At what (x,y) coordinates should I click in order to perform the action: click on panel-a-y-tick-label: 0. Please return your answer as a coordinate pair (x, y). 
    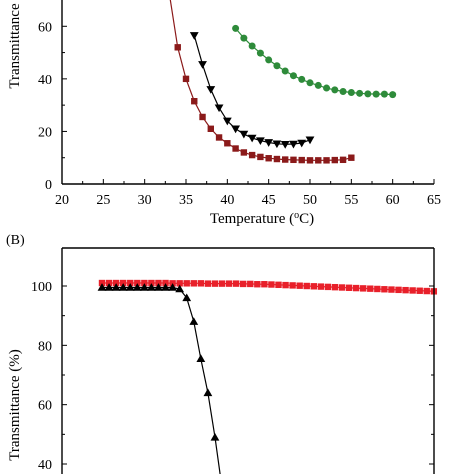
    Looking at the image, I should click on (48, 185).